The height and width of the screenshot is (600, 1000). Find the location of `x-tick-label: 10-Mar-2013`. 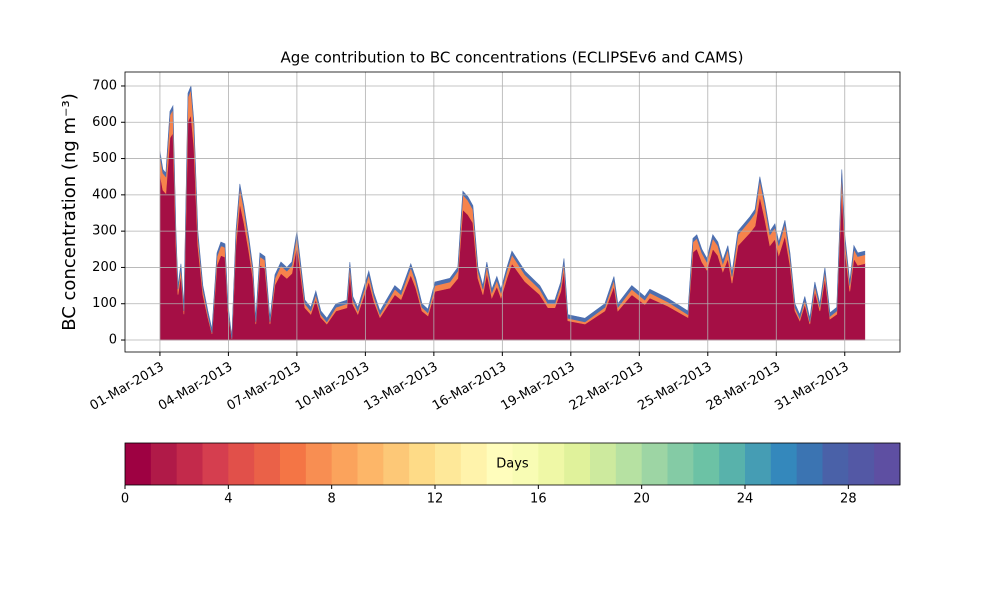

x-tick-label: 10-Mar-2013 is located at coordinates (332, 387).